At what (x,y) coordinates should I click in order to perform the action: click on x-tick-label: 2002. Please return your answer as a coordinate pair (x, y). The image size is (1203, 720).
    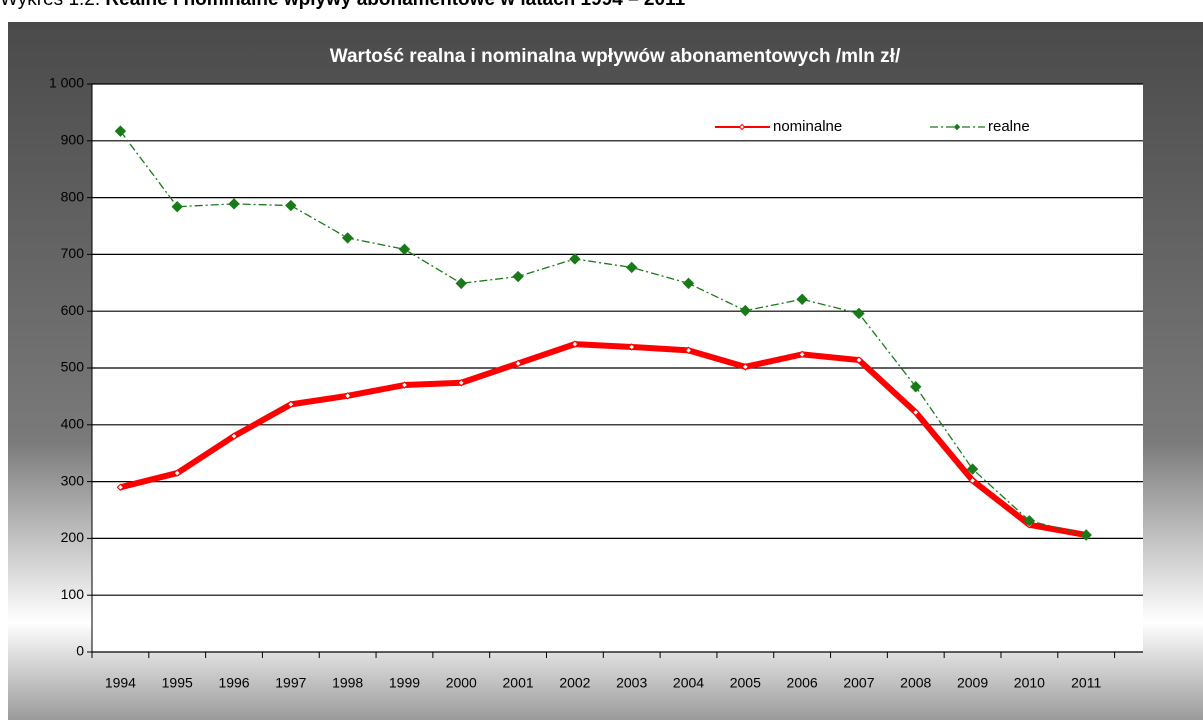
    Looking at the image, I should click on (574, 683).